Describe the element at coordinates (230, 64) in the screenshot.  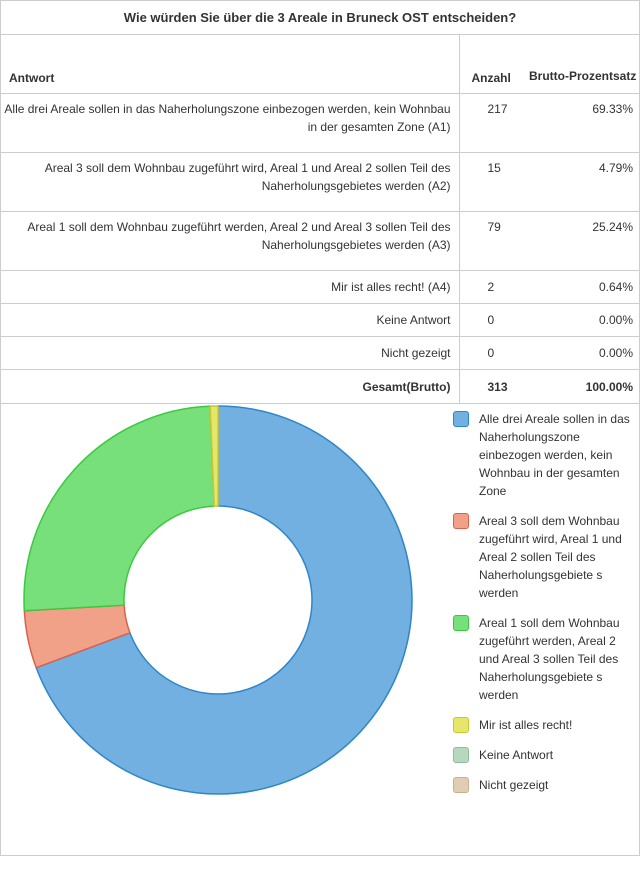
I see `answer-column-header: Antwort` at that location.